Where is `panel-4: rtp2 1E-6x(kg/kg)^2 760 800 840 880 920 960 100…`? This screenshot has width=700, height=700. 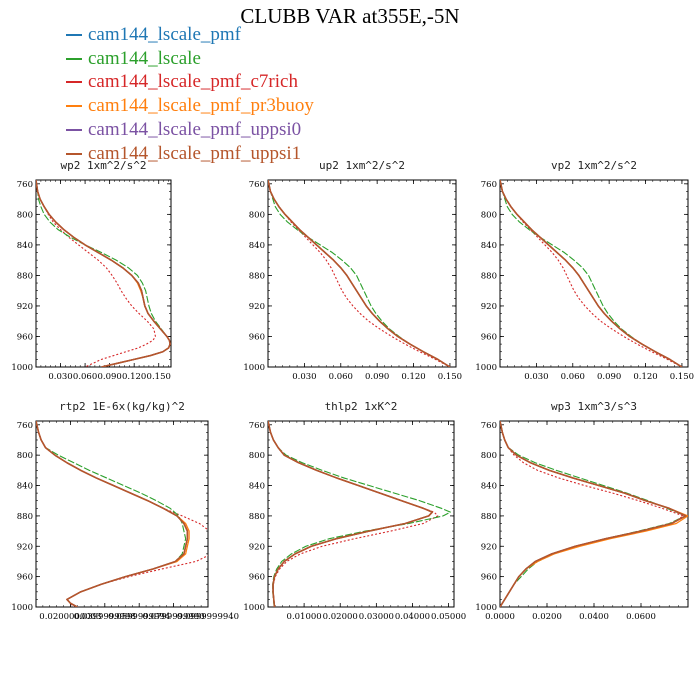 panel-4: rtp2 1E-6x(kg/kg)^2 760 800 840 880 920 960 100… is located at coordinates (125, 511).